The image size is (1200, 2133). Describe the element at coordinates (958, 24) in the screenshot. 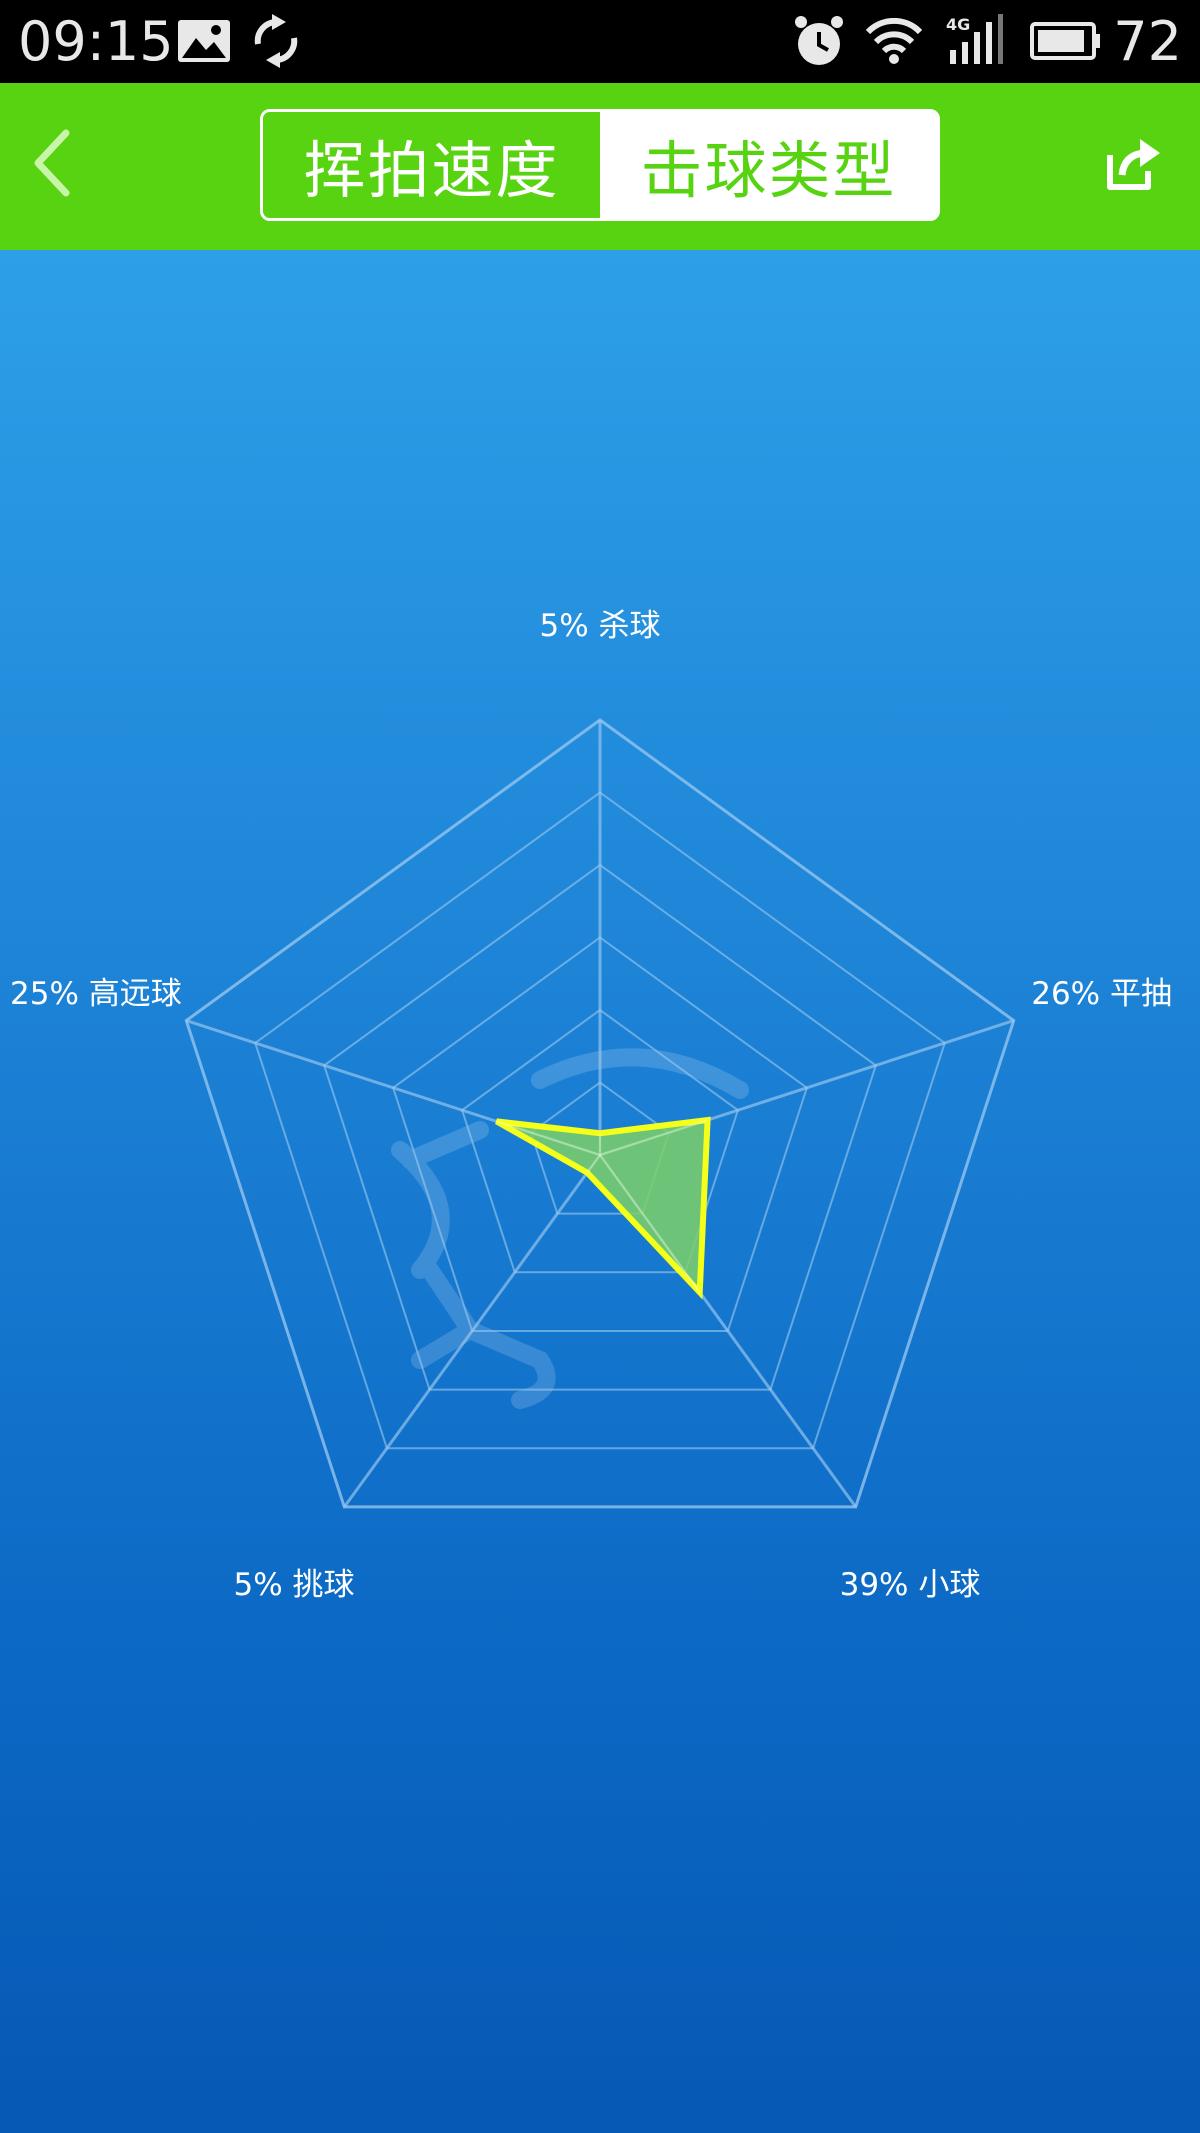

I see `svg-text: 4G` at that location.